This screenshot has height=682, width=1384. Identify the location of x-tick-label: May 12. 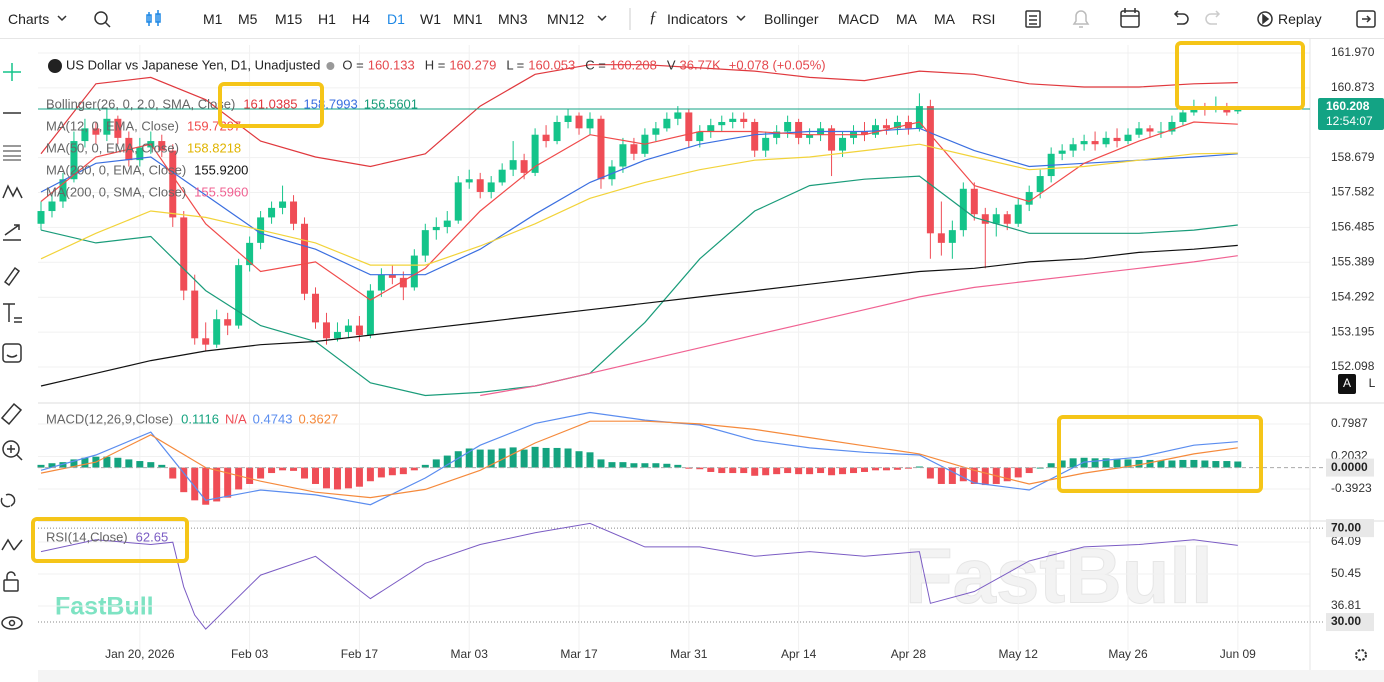
(1019, 654).